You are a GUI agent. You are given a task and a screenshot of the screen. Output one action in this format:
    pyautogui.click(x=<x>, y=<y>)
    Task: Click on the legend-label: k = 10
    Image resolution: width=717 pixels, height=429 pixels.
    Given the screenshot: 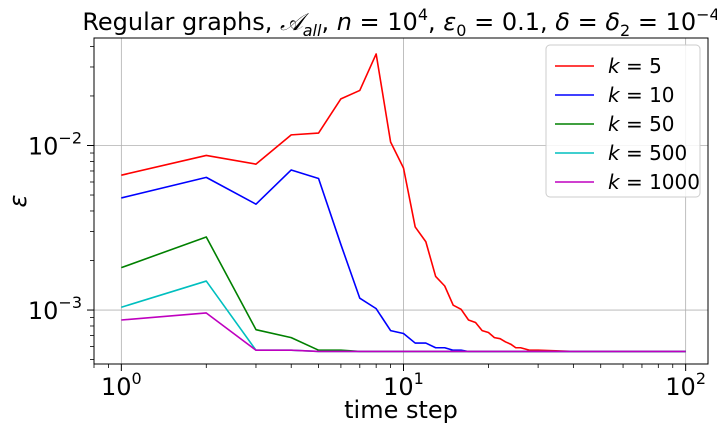 What is the action you would take?
    pyautogui.click(x=641, y=95)
    